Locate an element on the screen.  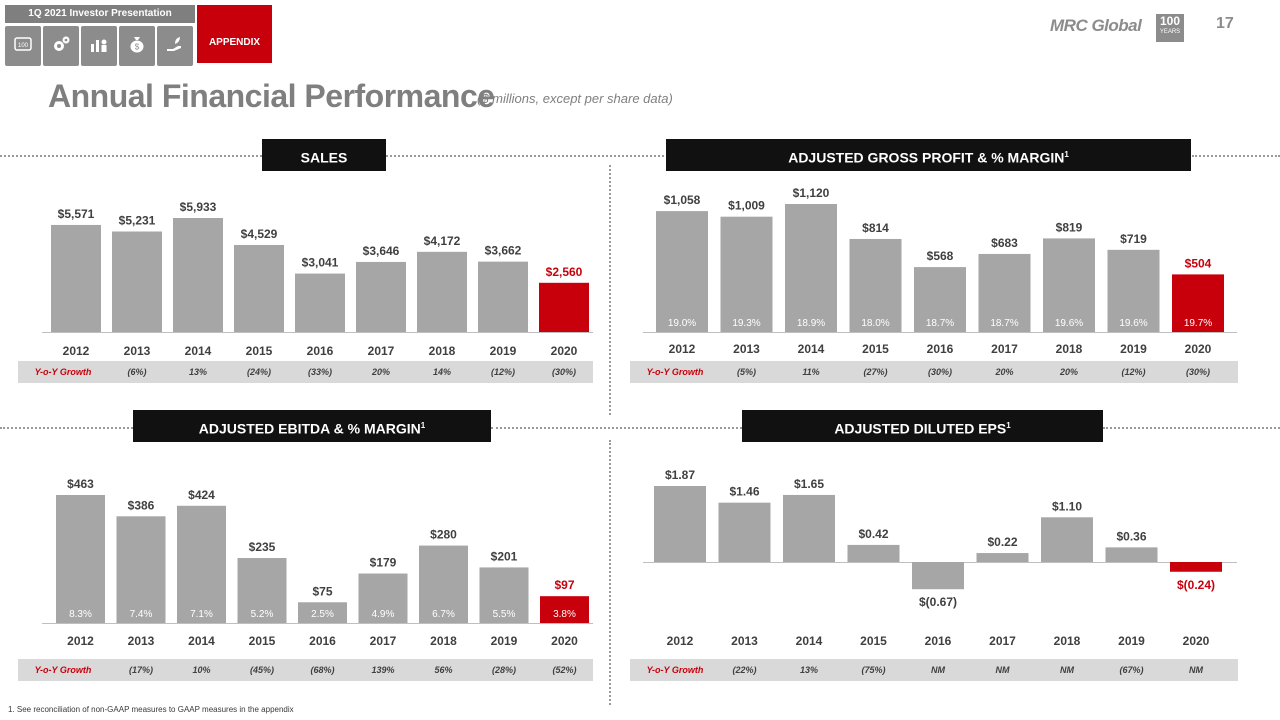
gross-profit-value-label: $814 is located at coordinates (875, 228).